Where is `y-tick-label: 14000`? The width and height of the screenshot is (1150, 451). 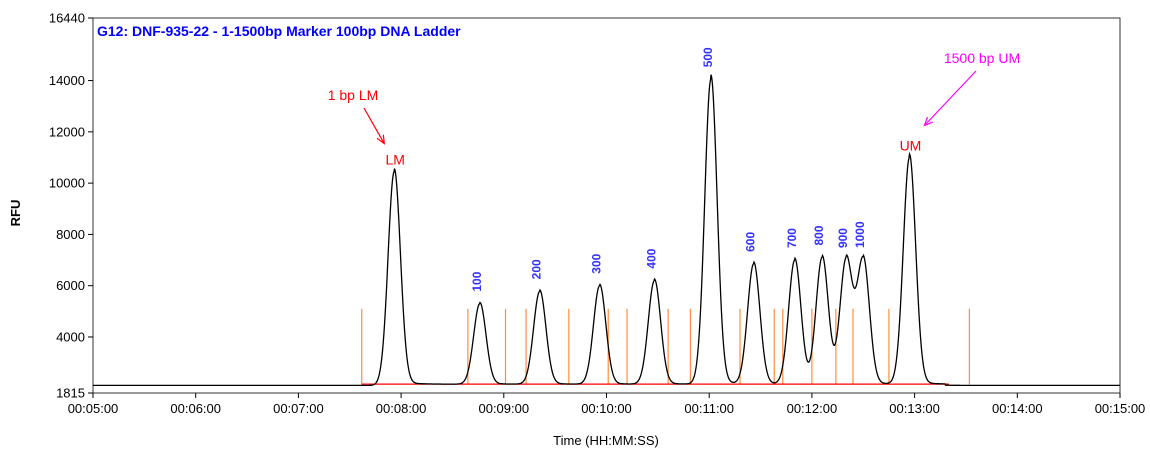 y-tick-label: 14000 is located at coordinates (67, 80).